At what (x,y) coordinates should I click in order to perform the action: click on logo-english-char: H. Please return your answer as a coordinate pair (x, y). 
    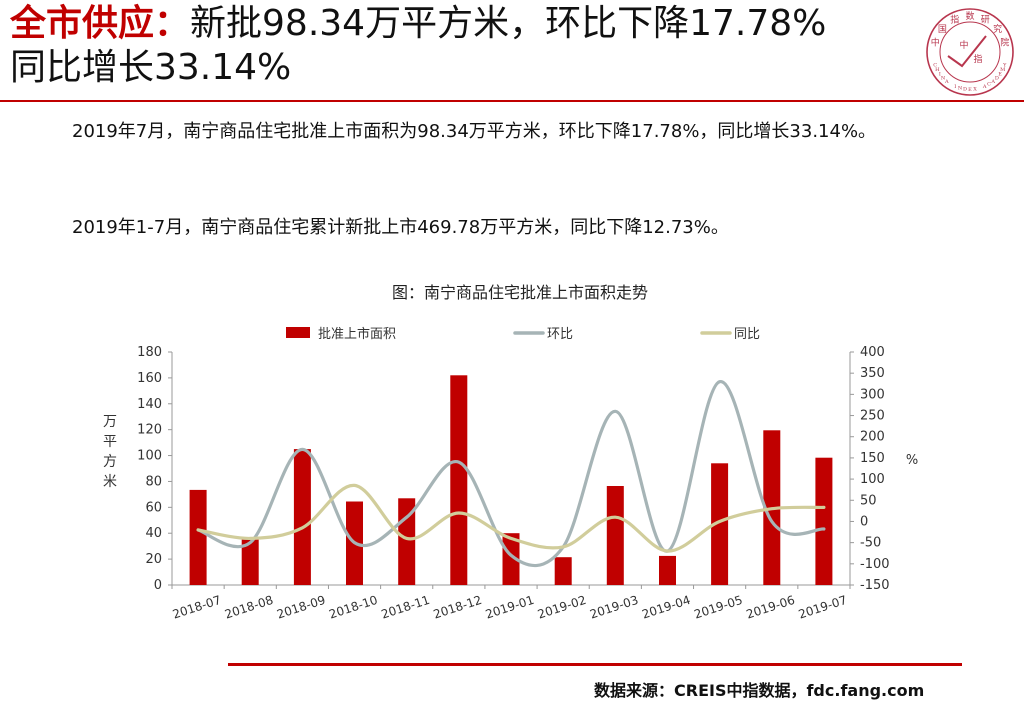
    Looking at the image, I should click on (937, 70).